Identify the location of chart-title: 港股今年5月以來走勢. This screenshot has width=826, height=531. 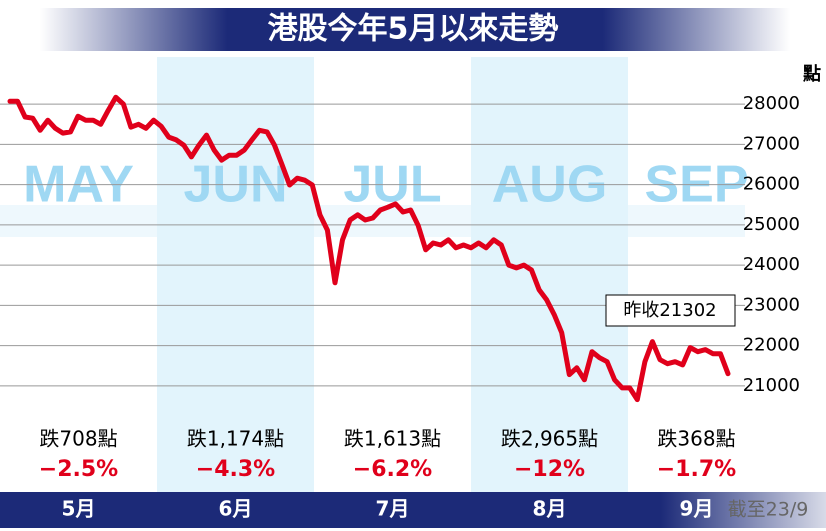
(413, 29).